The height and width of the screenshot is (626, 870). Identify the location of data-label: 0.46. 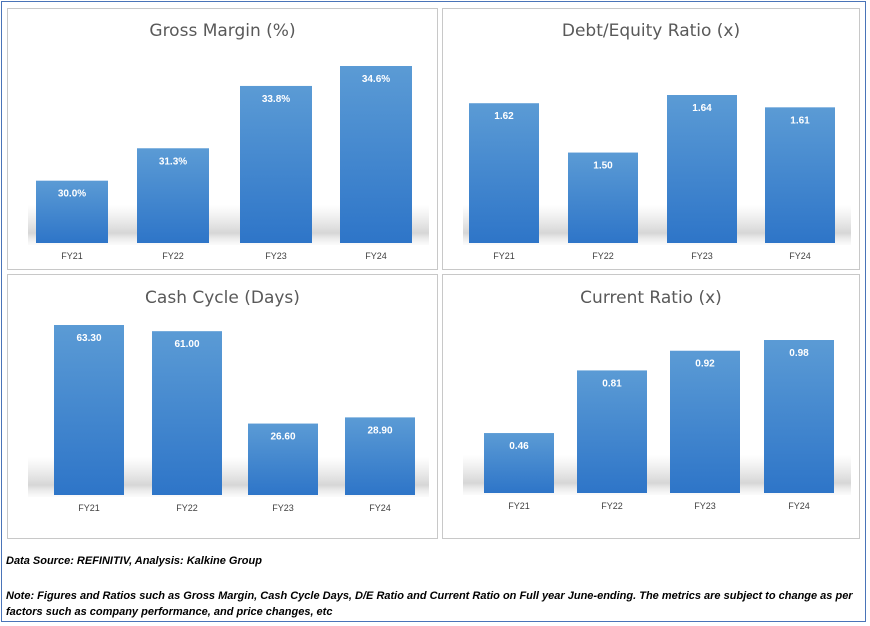
(519, 446).